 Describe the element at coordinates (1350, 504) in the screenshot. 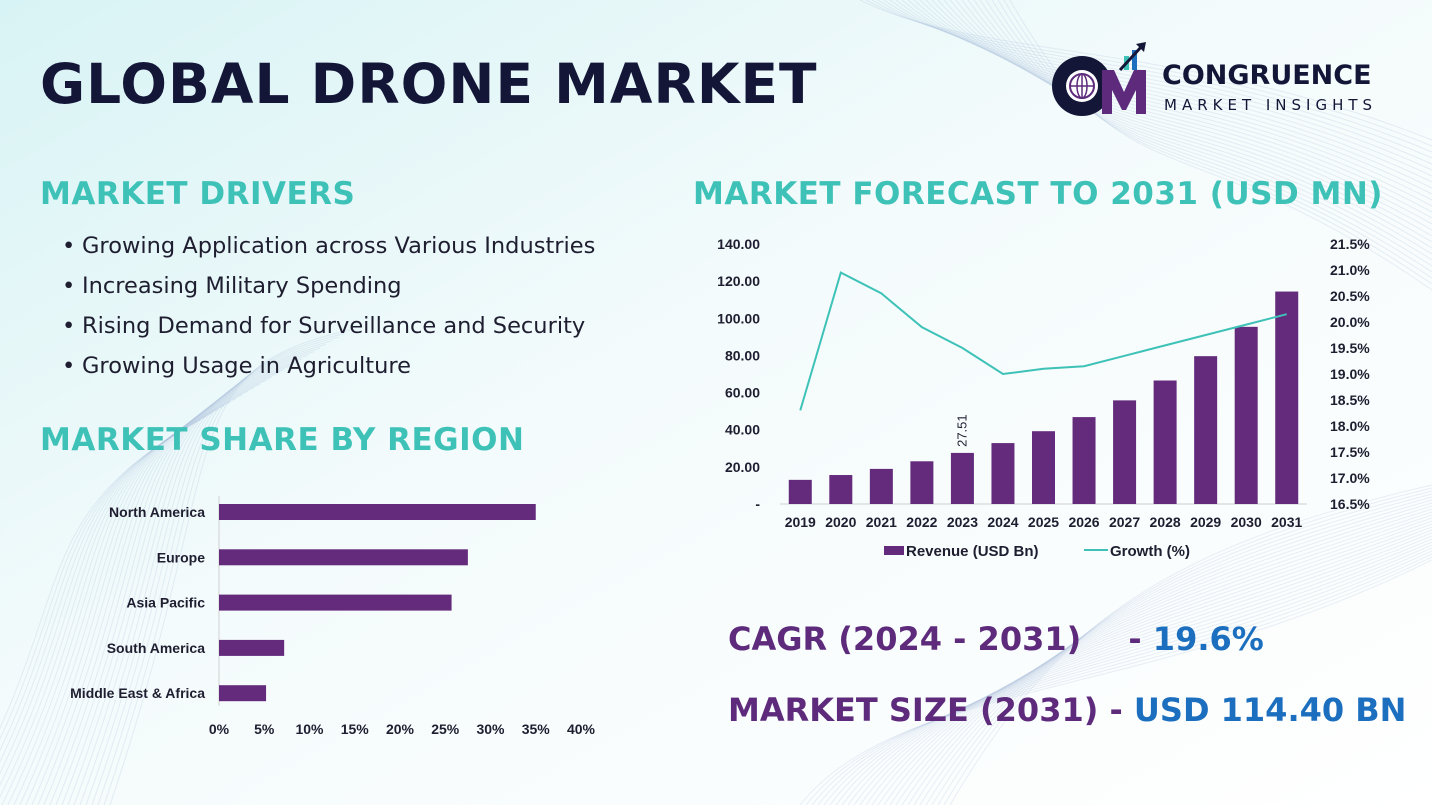

I see `forecast-y-right-tick-label: 16.5%` at that location.